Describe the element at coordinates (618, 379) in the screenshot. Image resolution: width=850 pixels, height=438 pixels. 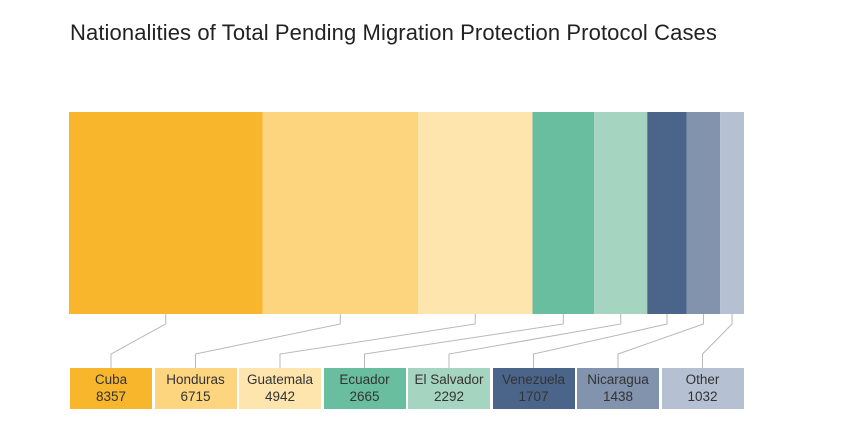
I see `category-name: Nicaragua` at that location.